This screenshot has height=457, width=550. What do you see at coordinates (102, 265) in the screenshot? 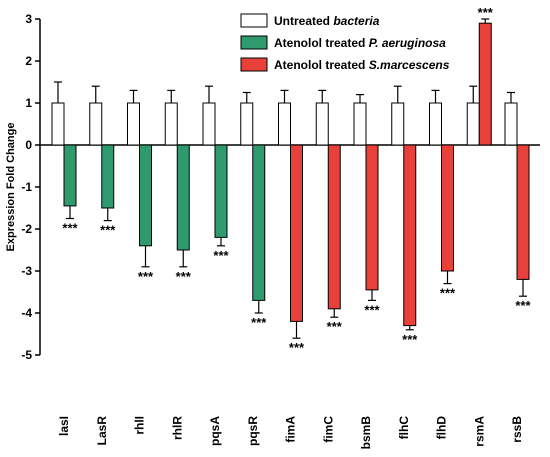
I see `bar-group-LasR: *** LasR` at bounding box center [102, 265].